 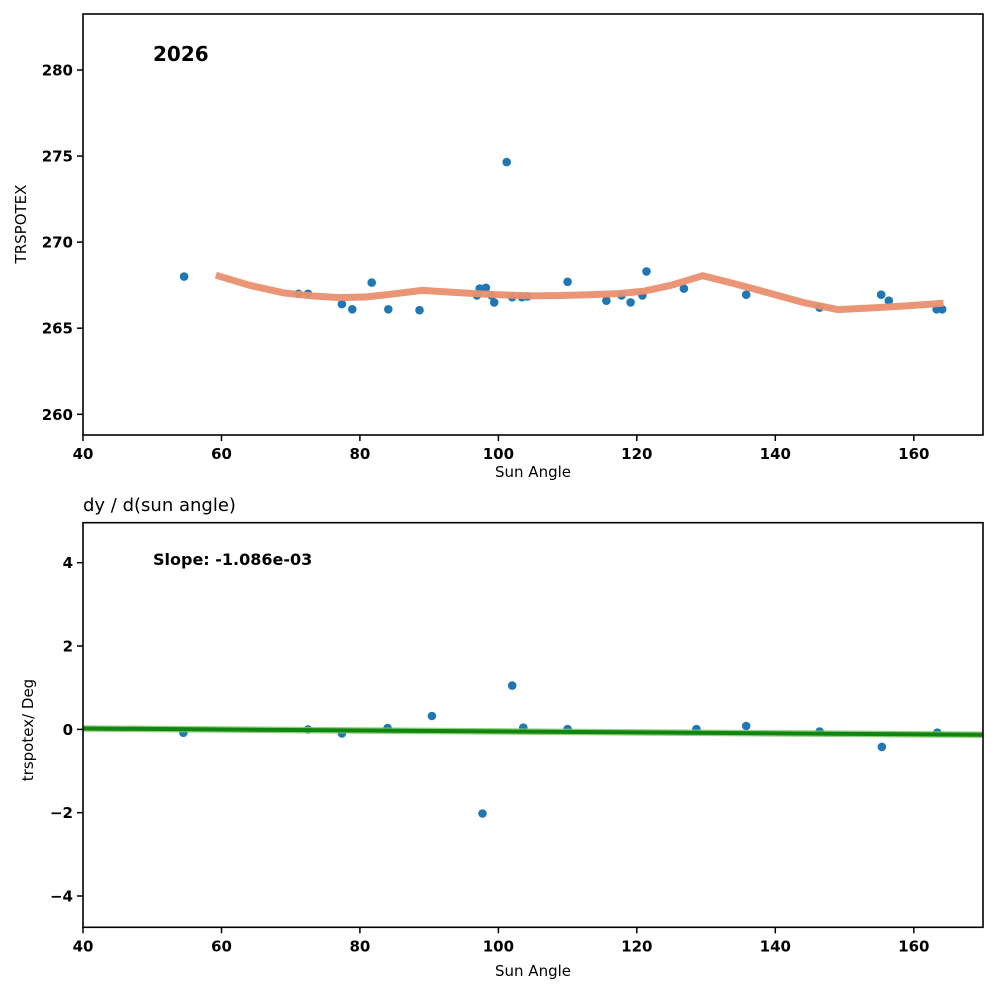 I want to click on y-tick-label: 275, so click(x=57, y=157).